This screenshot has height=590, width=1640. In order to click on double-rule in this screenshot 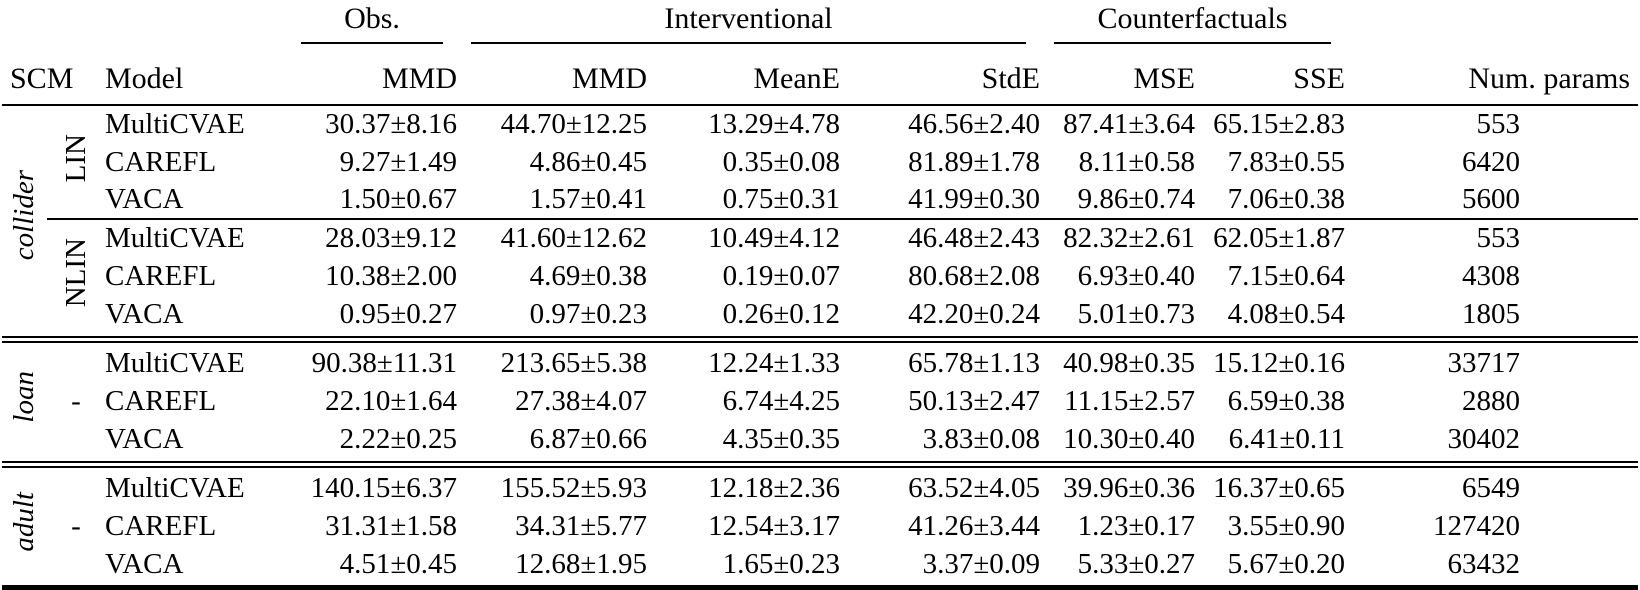, I will do `click(820, 464)`.